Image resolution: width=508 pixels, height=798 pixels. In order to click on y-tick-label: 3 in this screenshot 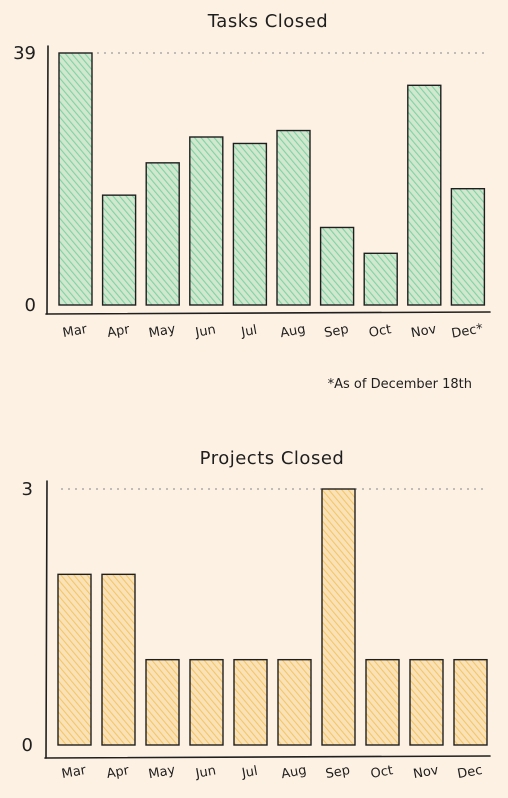, I will do `click(27, 489)`.